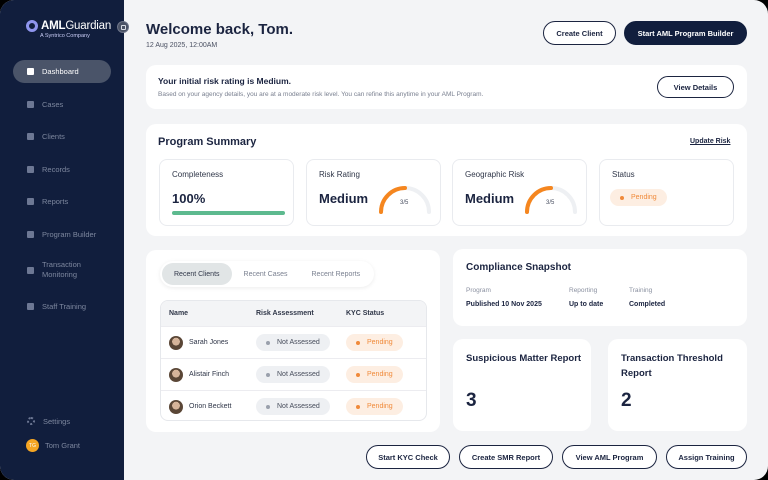 The image size is (768, 480). What do you see at coordinates (53, 26) in the screenshot?
I see `brand-name-bold: AML` at bounding box center [53, 26].